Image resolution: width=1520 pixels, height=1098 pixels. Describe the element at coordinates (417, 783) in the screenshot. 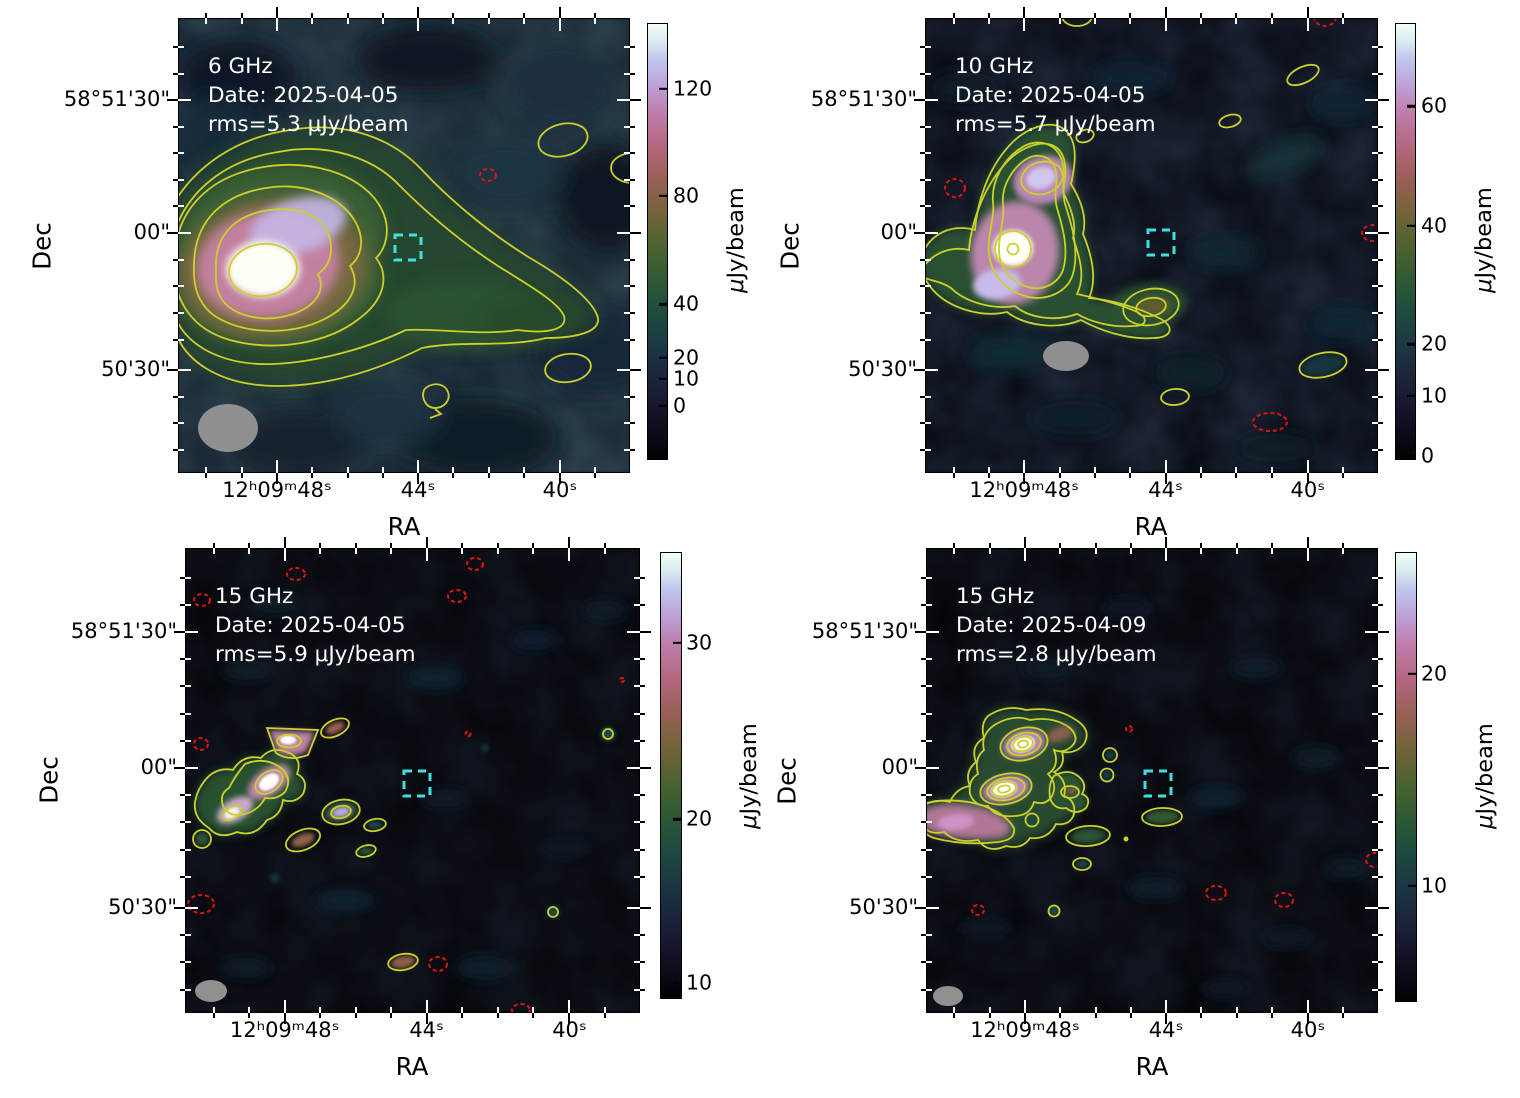

I see `target-region-box` at that location.